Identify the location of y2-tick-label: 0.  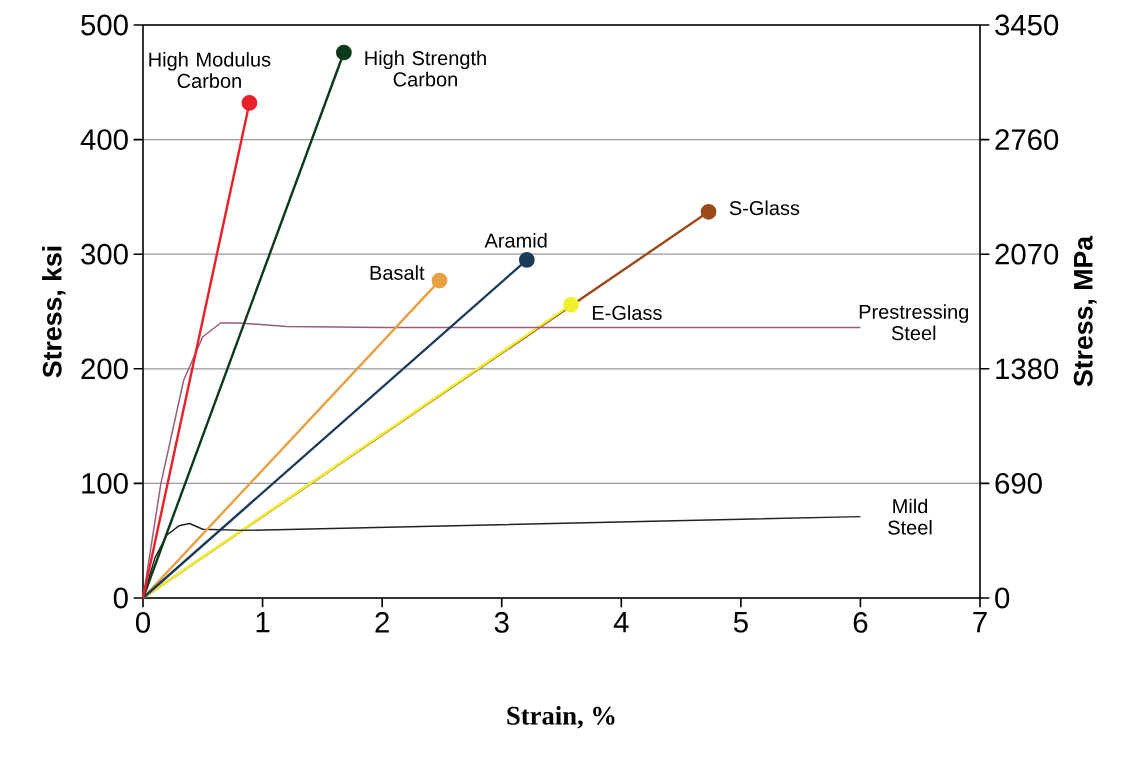
(1002, 598).